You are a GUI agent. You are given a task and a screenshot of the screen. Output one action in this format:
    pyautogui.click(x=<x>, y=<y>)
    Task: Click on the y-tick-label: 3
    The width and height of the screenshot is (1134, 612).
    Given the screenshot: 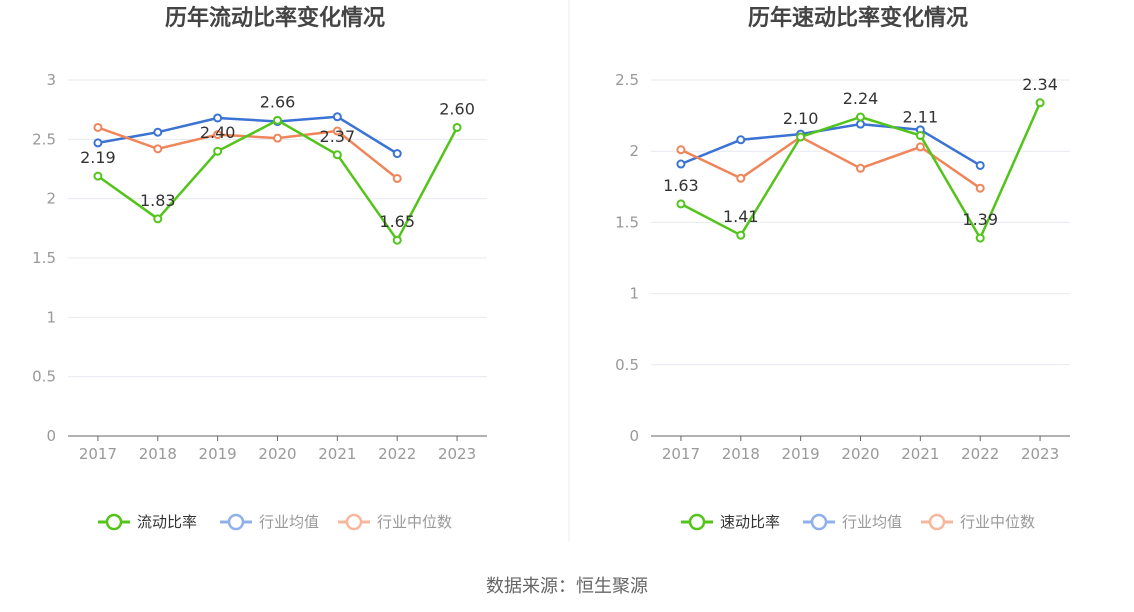 What is the action you would take?
    pyautogui.click(x=51, y=80)
    